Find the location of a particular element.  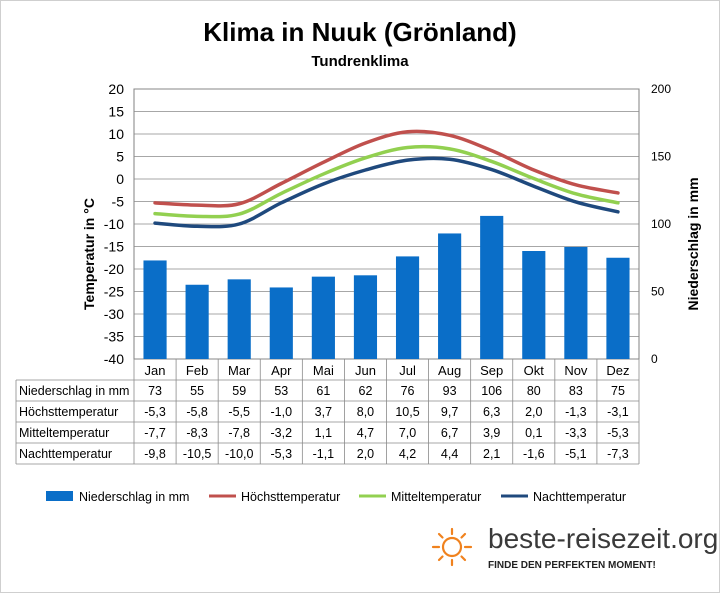

category-label: Apr is located at coordinates (281, 370).